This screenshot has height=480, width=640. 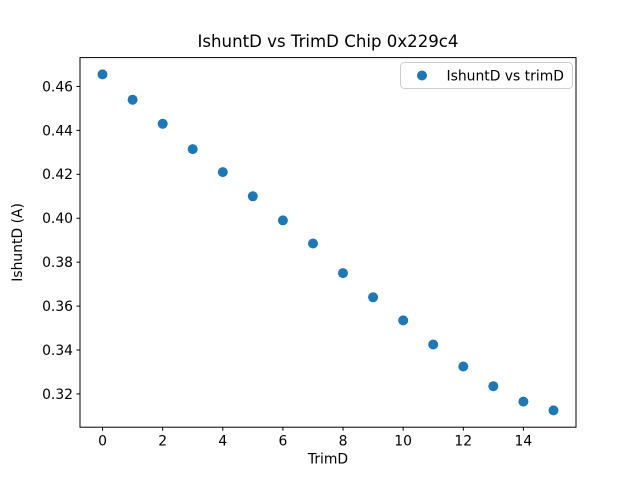 What do you see at coordinates (343, 442) in the screenshot?
I see `x-tick-label: 8` at bounding box center [343, 442].